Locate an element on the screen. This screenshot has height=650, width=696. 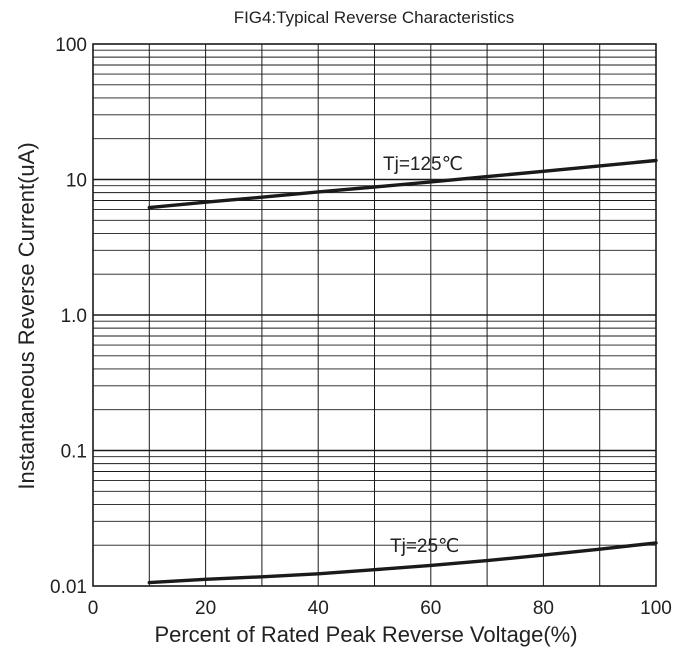
x-axis-label: Percent of Rated Peak Reverse Voltage(%) is located at coordinates (365, 634).